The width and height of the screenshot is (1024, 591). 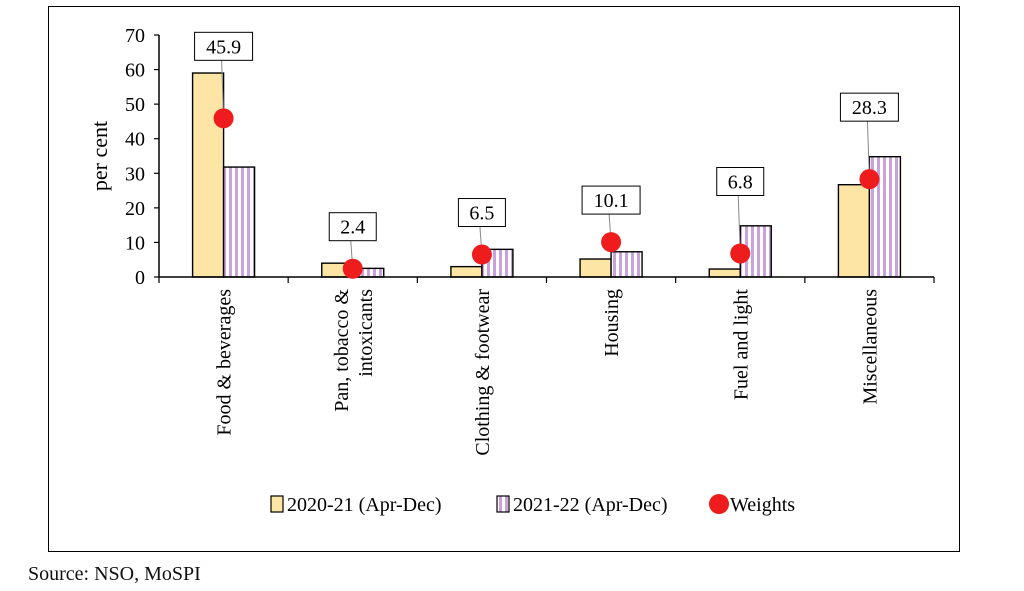 I want to click on legend-item-2020-21-label: 2020-21 (Apr-Dec), so click(x=364, y=505).